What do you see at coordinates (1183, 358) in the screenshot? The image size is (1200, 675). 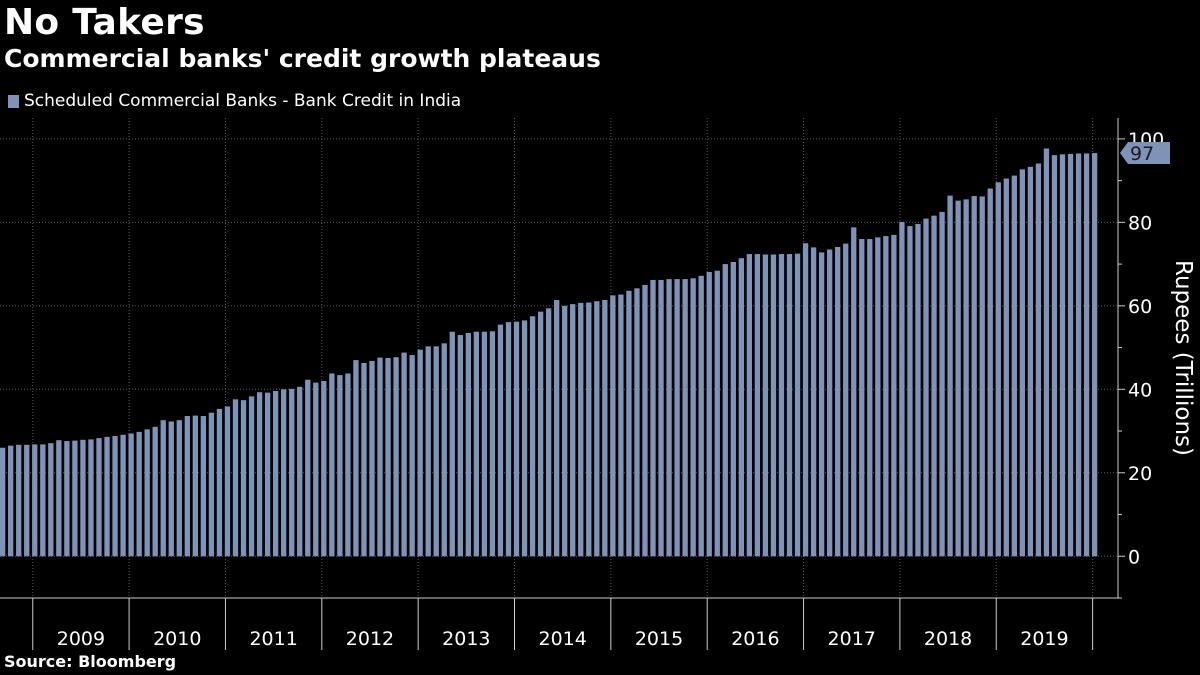 I see `y-axis-label: Rupees (Trillions)` at bounding box center [1183, 358].